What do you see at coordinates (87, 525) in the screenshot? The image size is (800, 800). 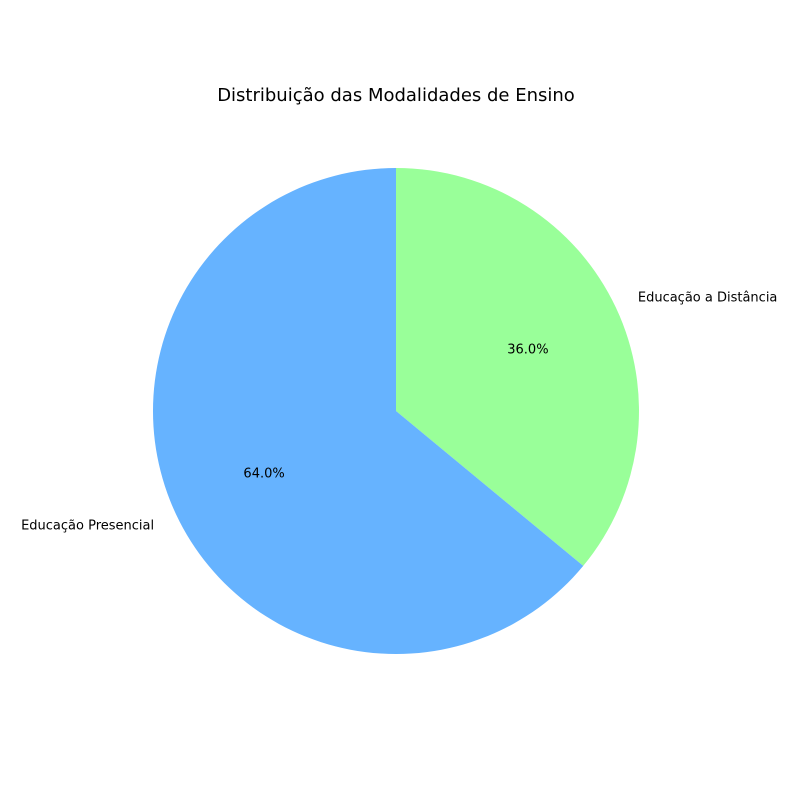 I see `slice-category-label-1: Educação Presencial` at bounding box center [87, 525].